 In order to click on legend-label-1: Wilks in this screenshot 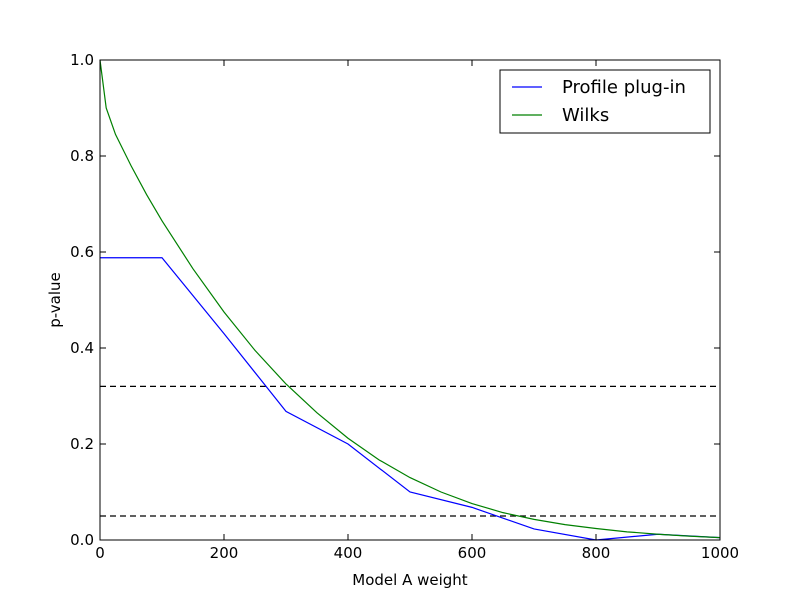, I will do `click(585, 115)`.